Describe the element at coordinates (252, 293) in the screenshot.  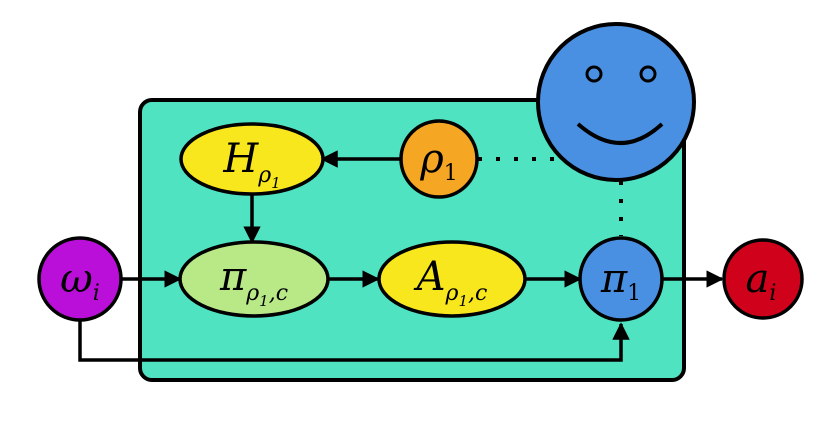
I see `node-pi-rho-c-sub: ρ` at that location.